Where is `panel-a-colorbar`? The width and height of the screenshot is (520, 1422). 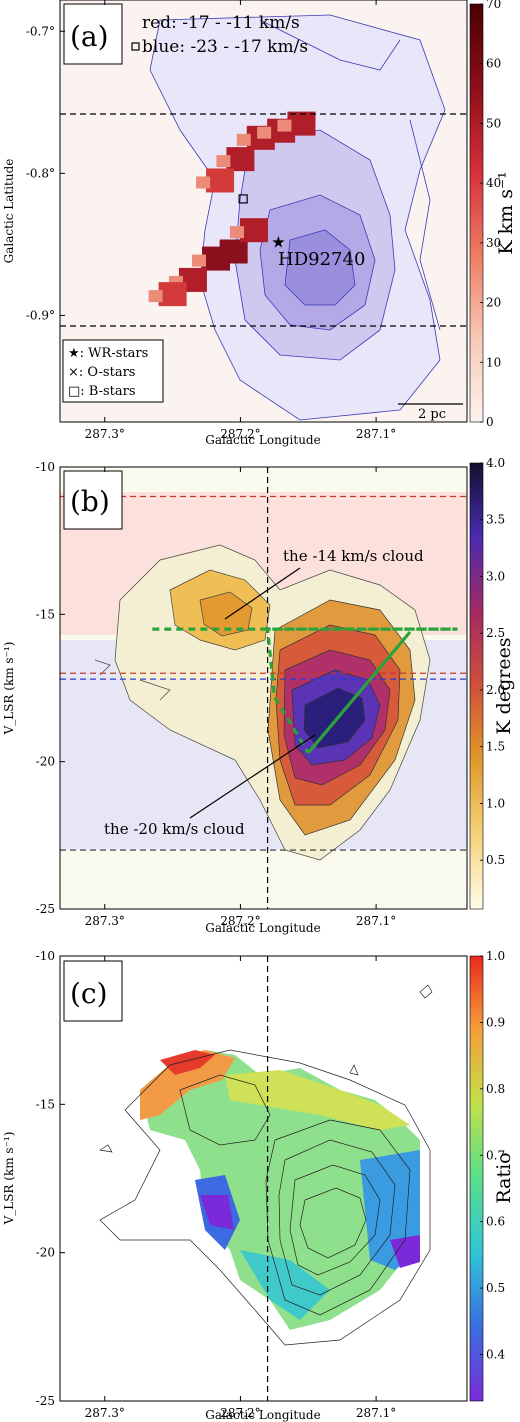 panel-a-colorbar is located at coordinates (476, 213).